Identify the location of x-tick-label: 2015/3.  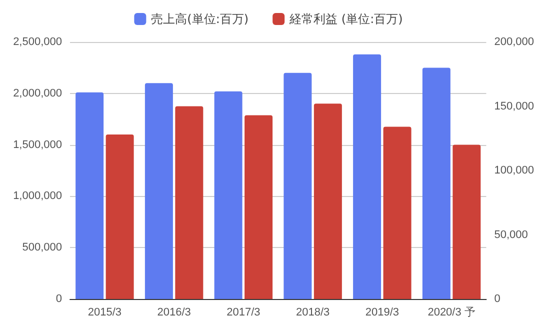
(105, 312).